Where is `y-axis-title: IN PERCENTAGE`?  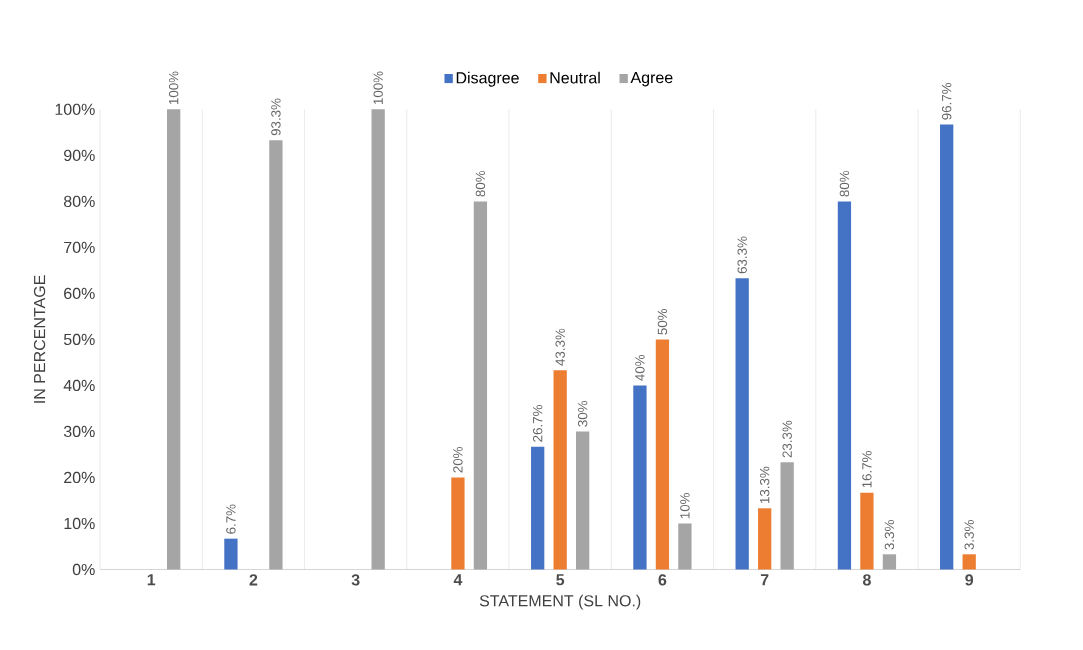 y-axis-title: IN PERCENTAGE is located at coordinates (39, 339).